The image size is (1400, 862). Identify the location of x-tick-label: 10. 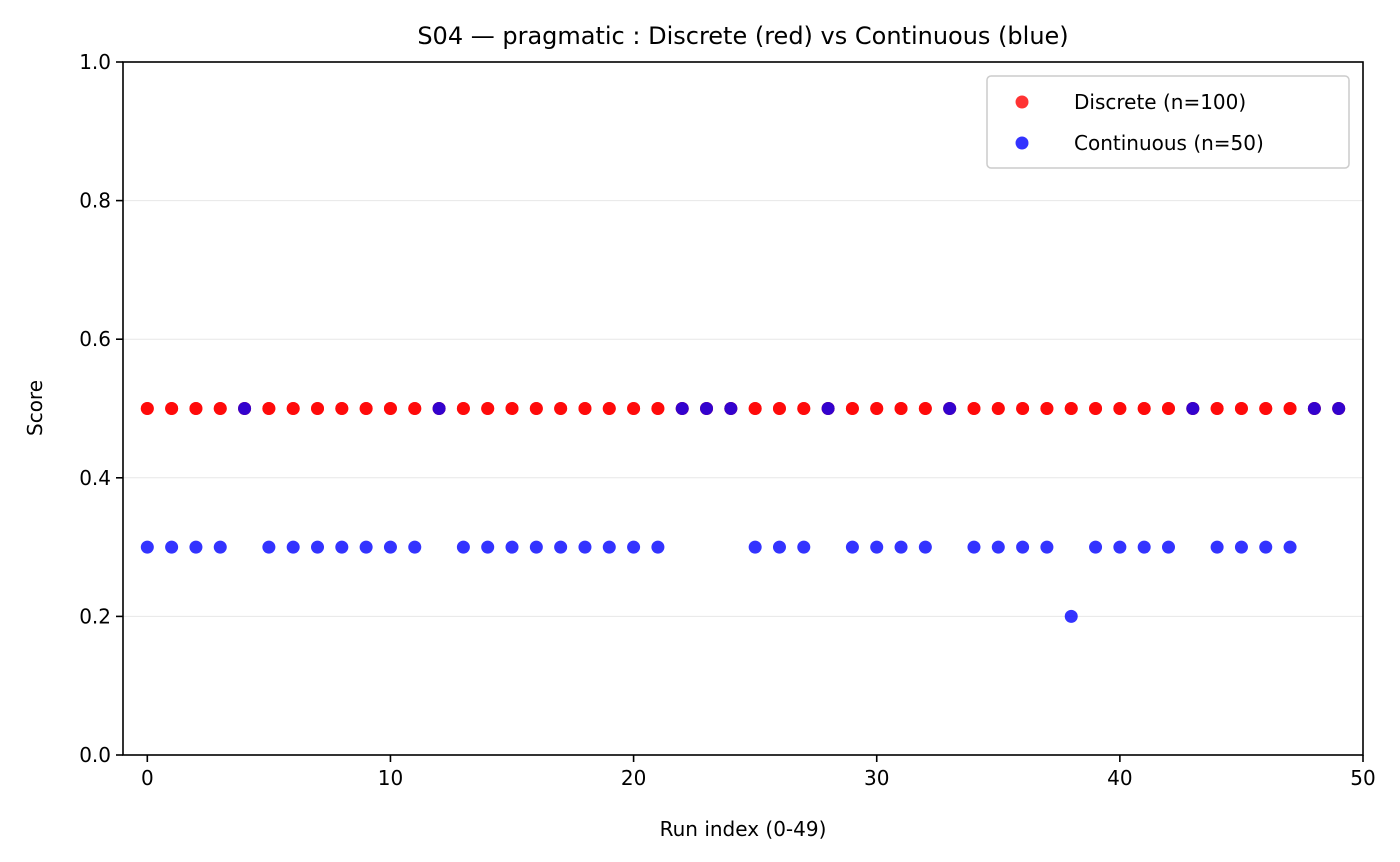
(390, 778).